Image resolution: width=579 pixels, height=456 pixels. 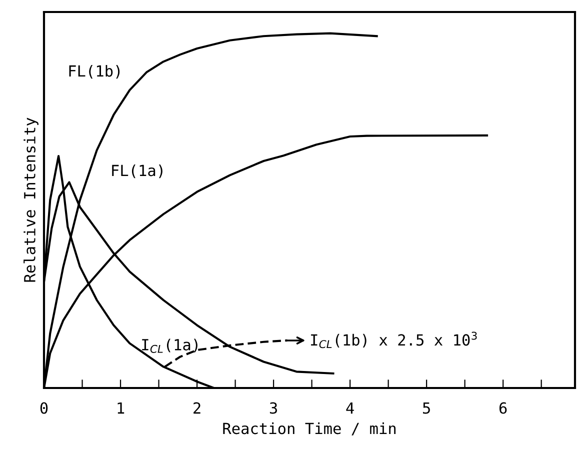 What do you see at coordinates (394, 340) in the screenshot?
I see `annotation: I$_{CL}$(1b) x 2.5 x 10$^{3}$` at bounding box center [394, 340].